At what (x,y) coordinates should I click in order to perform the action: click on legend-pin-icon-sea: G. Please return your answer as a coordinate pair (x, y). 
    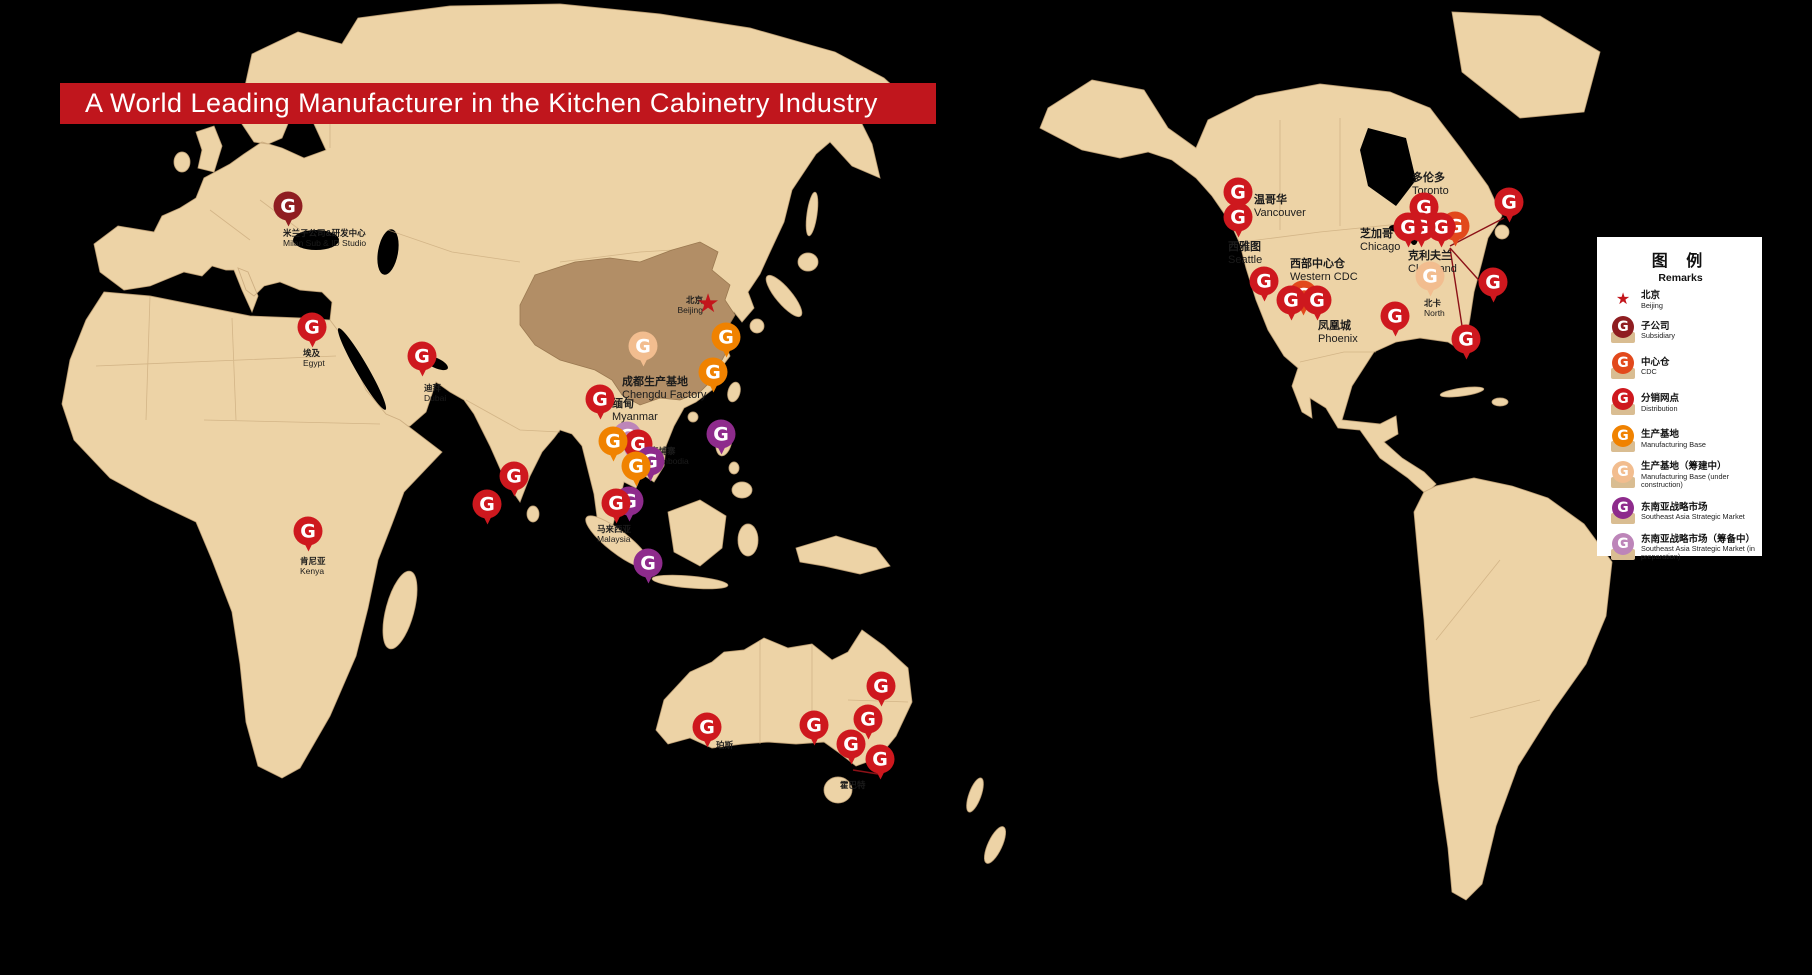
    Looking at the image, I should click on (1623, 511).